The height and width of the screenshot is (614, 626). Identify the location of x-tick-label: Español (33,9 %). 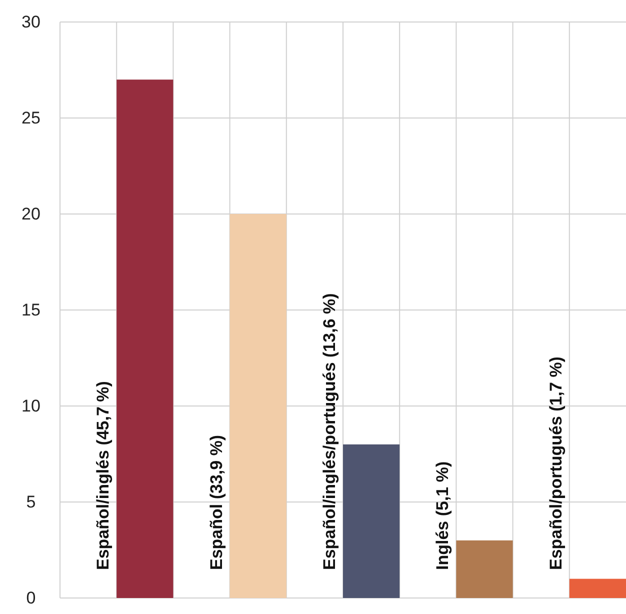
(216, 502).